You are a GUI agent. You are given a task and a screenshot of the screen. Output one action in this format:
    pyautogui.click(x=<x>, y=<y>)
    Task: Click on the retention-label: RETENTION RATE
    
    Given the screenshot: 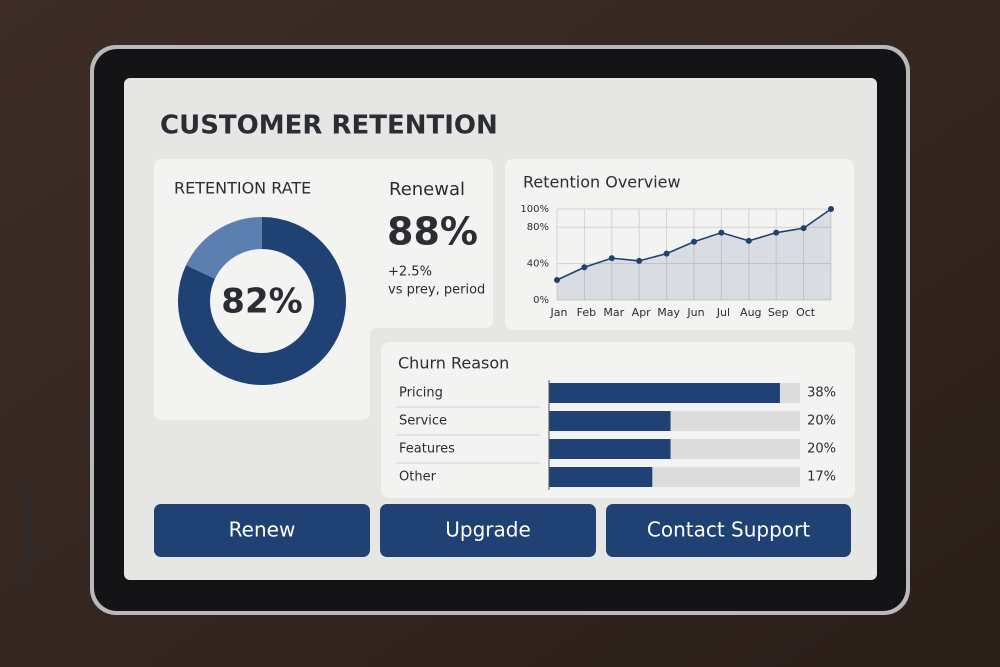 What is the action you would take?
    pyautogui.click(x=242, y=188)
    